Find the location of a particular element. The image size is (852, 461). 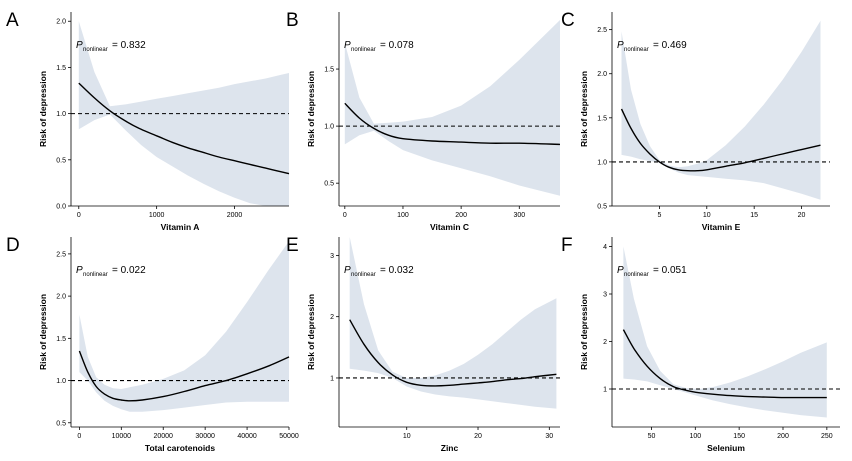

panel-b-x-tick-label: 100 is located at coordinates (403, 215).